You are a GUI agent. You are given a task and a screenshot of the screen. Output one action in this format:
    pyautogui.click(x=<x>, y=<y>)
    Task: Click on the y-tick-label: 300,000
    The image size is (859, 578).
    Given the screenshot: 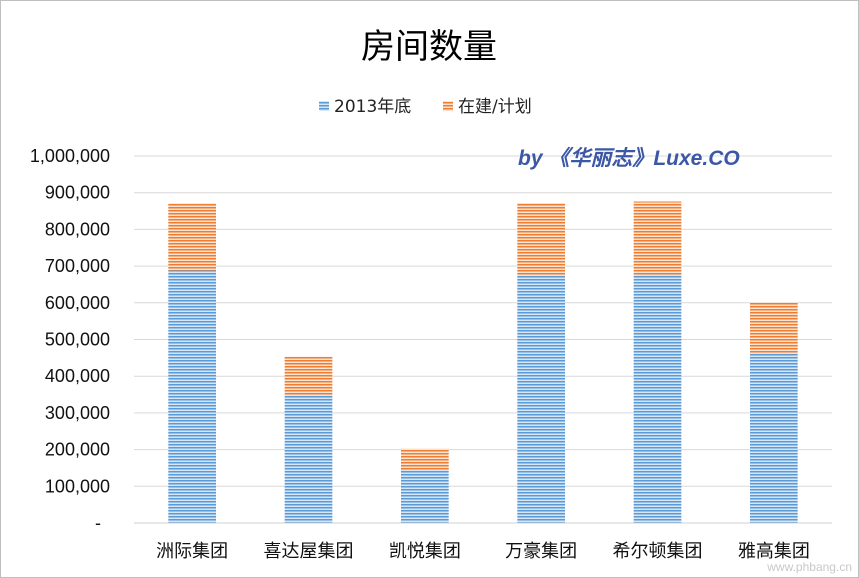 What is the action you would take?
    pyautogui.click(x=77, y=413)
    